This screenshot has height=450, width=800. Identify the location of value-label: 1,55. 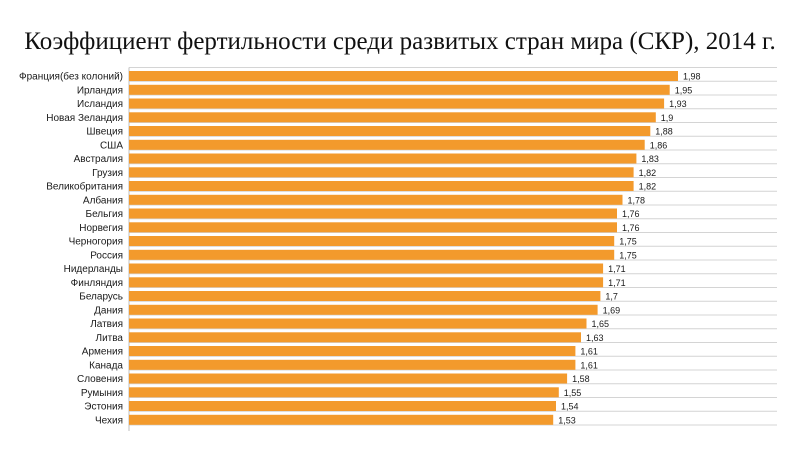
(573, 393).